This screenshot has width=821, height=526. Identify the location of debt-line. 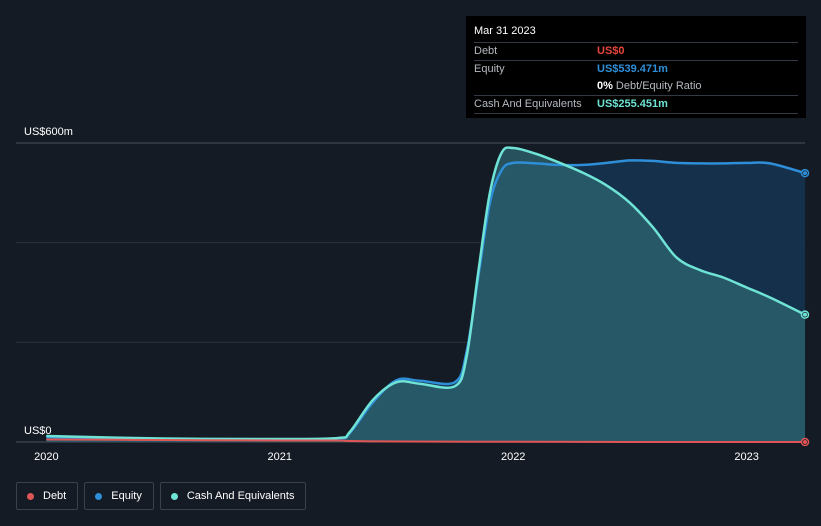
(425, 440).